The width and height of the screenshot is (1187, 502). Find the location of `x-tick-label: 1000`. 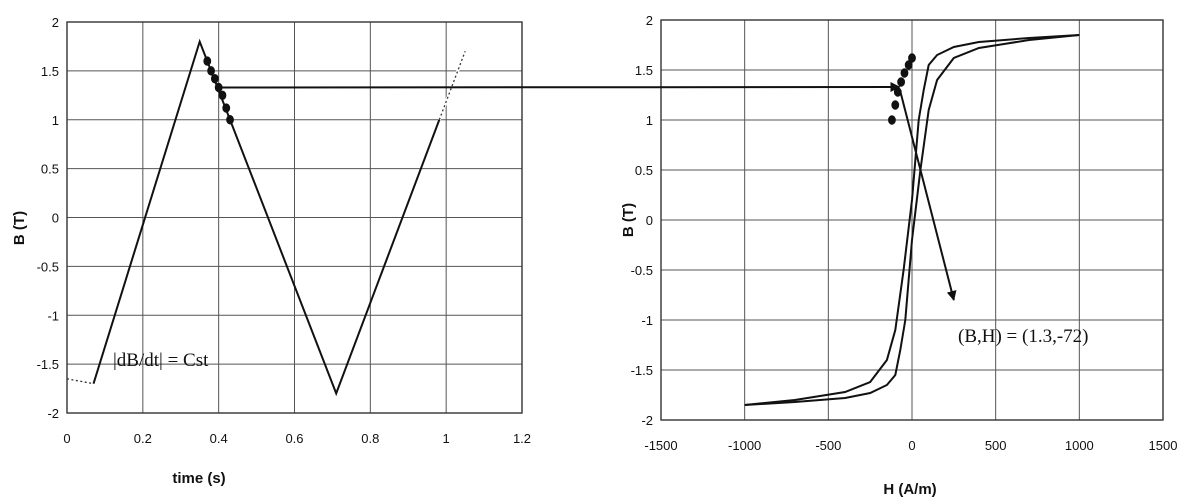

x-tick-label: 1000 is located at coordinates (1079, 445).